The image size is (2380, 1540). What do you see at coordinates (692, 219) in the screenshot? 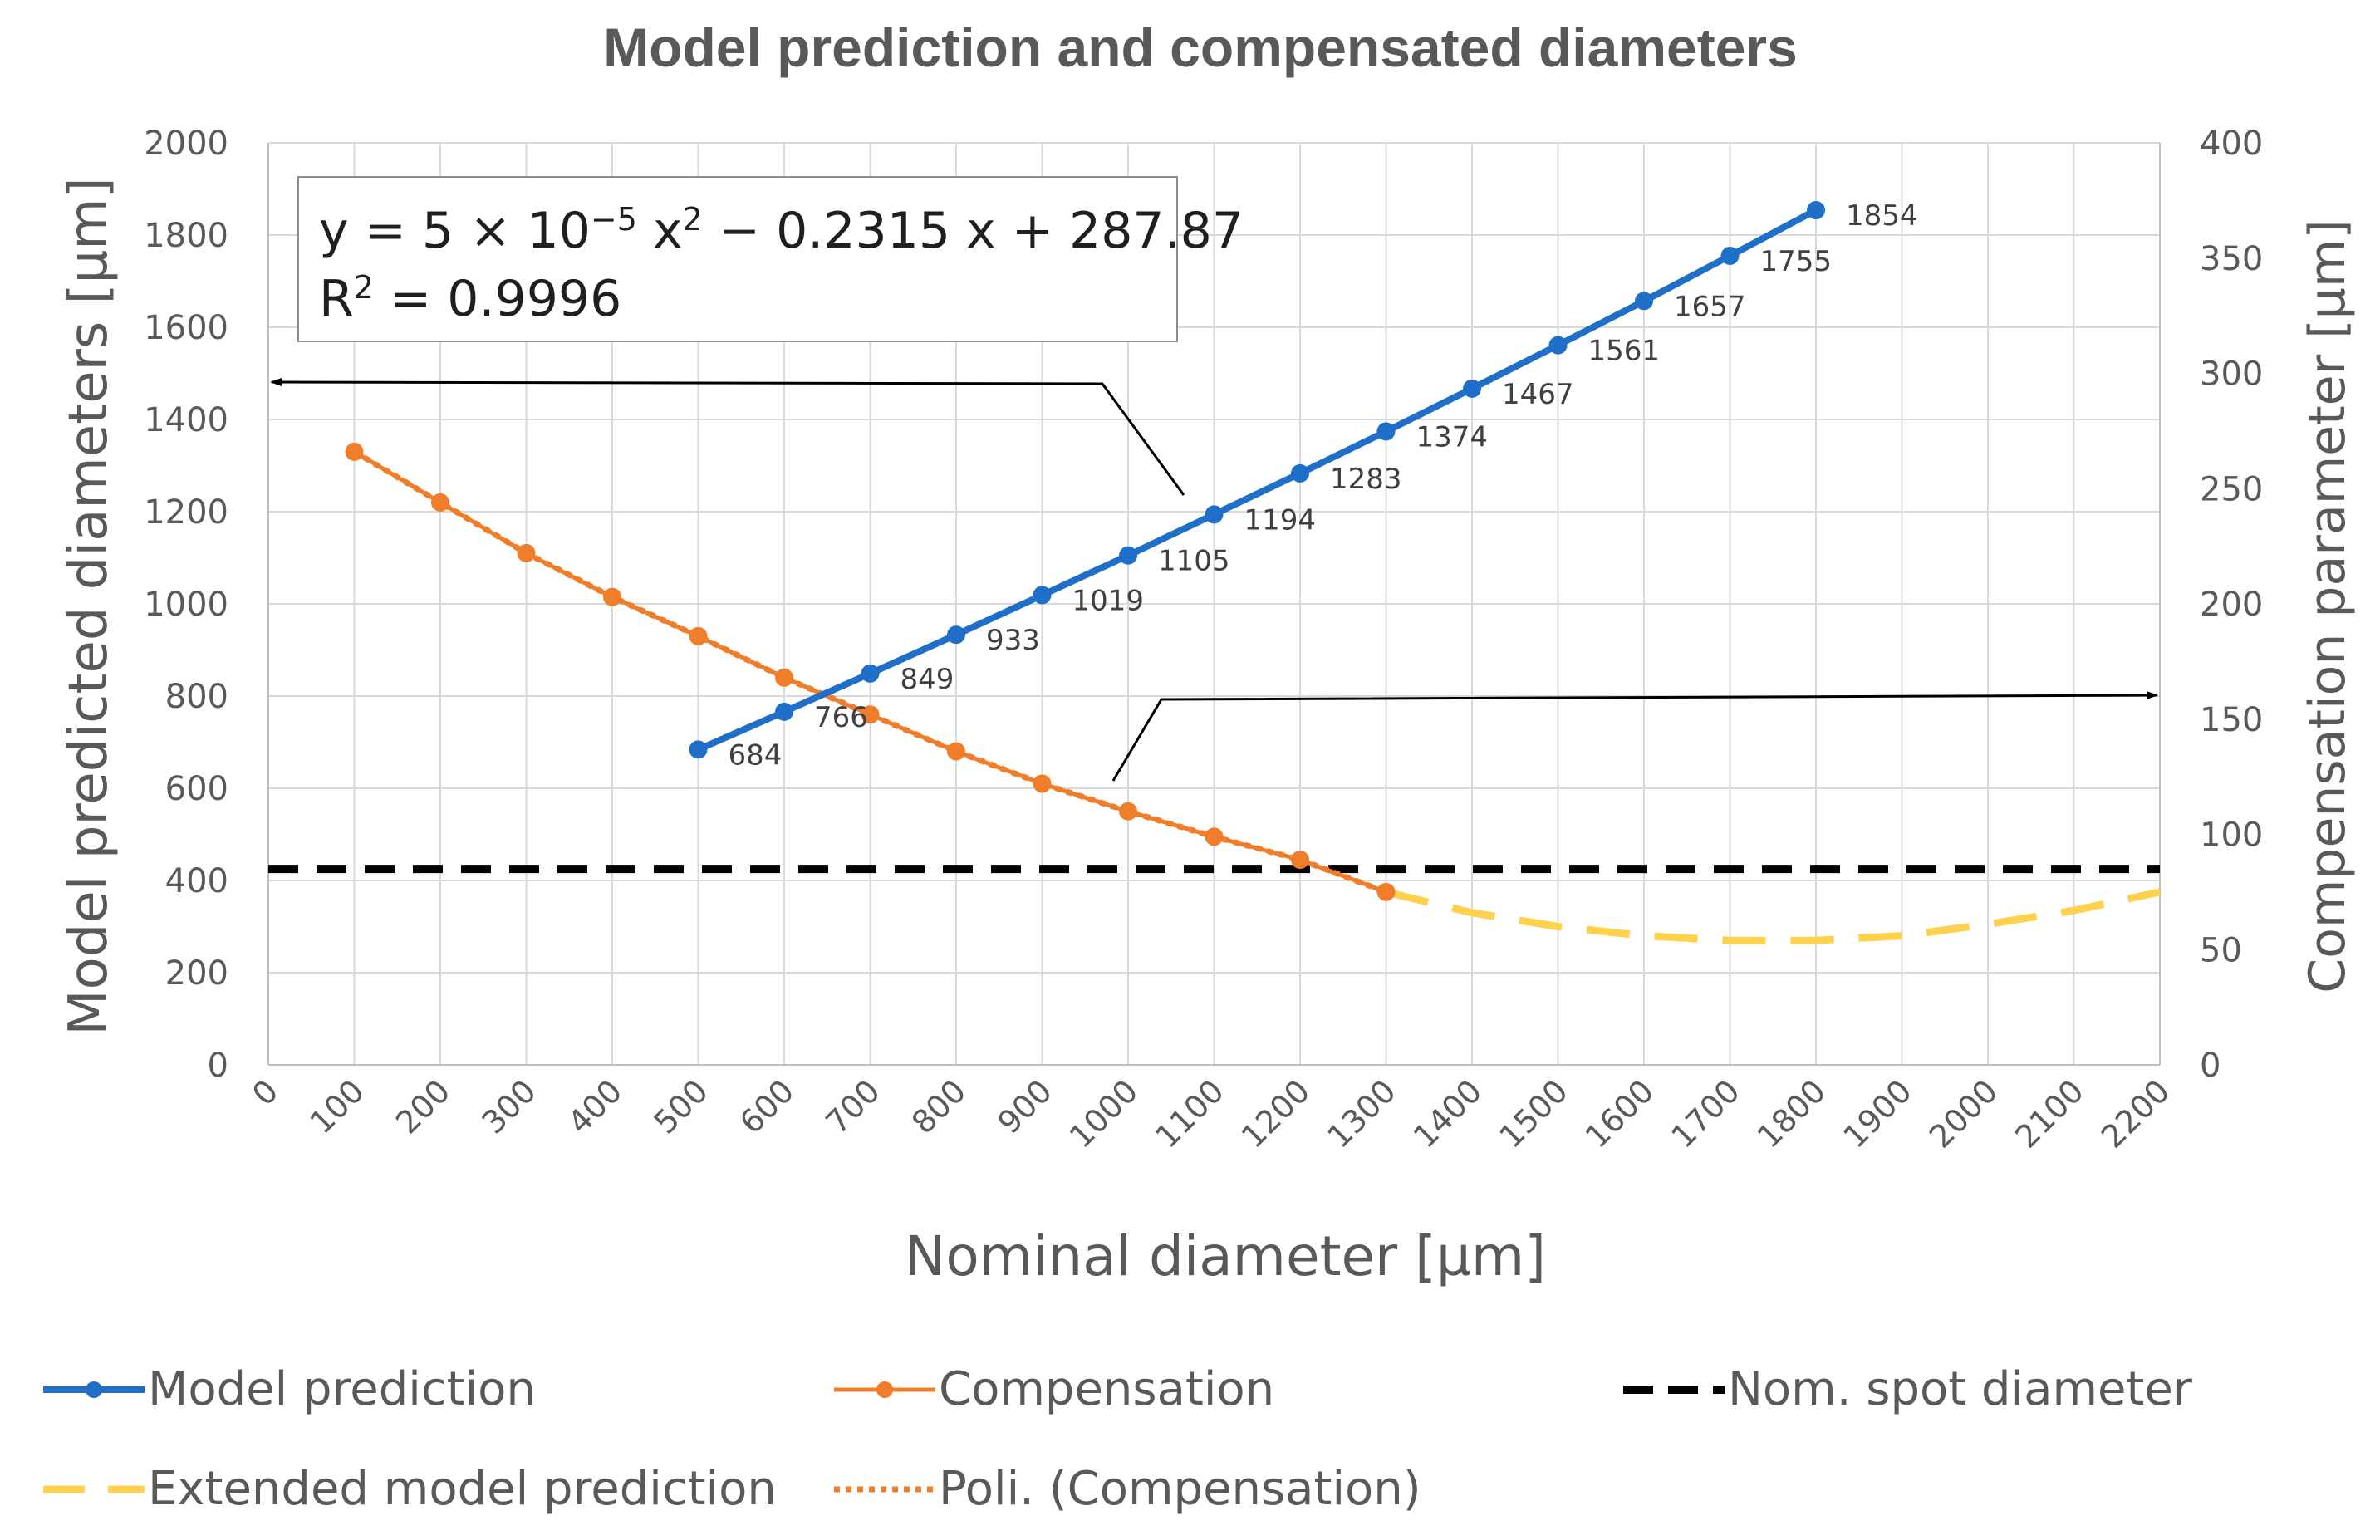
I see `equation-exponent-2: 2` at bounding box center [692, 219].